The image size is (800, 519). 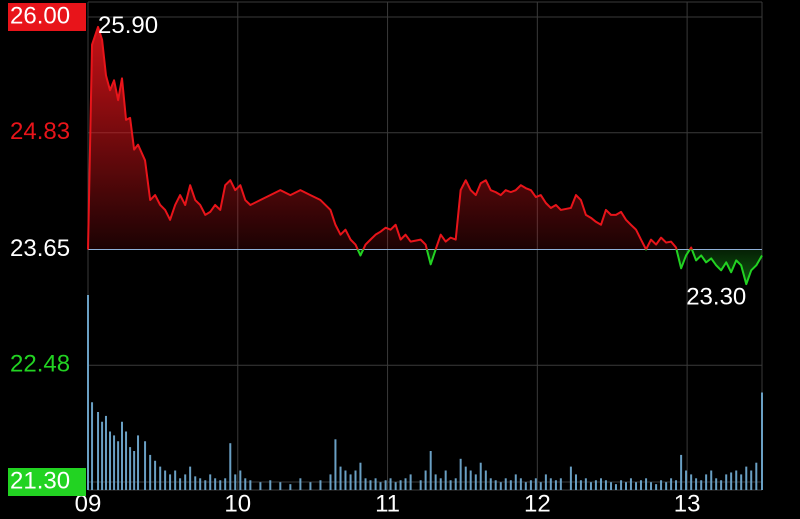 I want to click on y-tick-label-bg, so click(x=47, y=17).